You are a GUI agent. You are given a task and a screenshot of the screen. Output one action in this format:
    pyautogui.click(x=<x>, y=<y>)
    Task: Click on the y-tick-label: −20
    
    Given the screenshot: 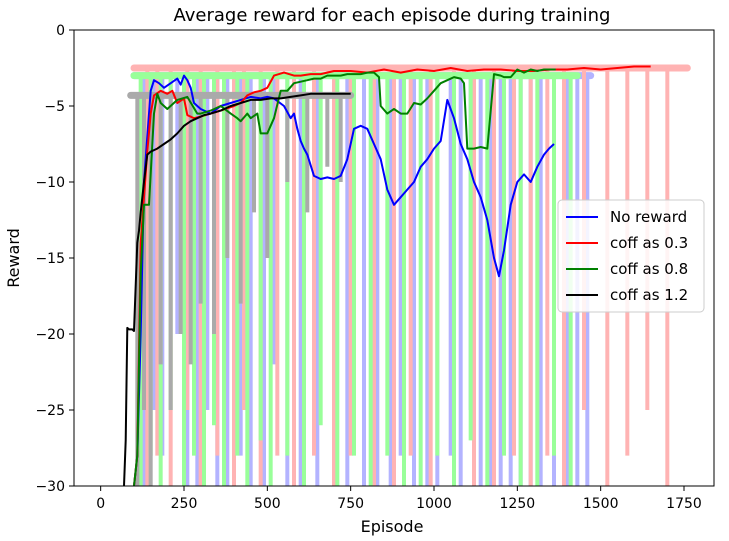 What is the action you would take?
    pyautogui.click(x=50, y=335)
    